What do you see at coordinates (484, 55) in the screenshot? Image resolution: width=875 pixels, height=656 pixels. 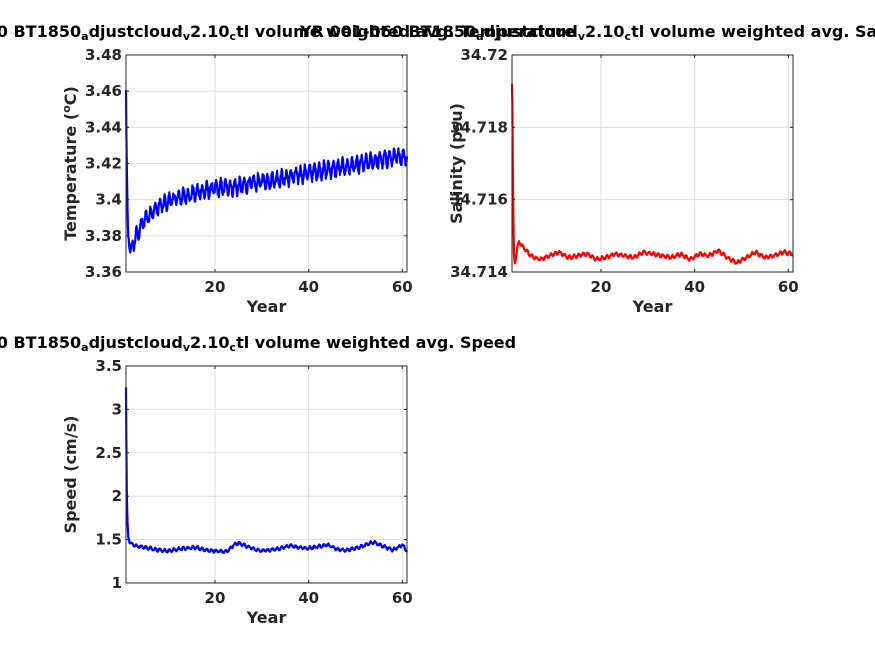 I see `y-tick-label: 34.72` at bounding box center [484, 55].